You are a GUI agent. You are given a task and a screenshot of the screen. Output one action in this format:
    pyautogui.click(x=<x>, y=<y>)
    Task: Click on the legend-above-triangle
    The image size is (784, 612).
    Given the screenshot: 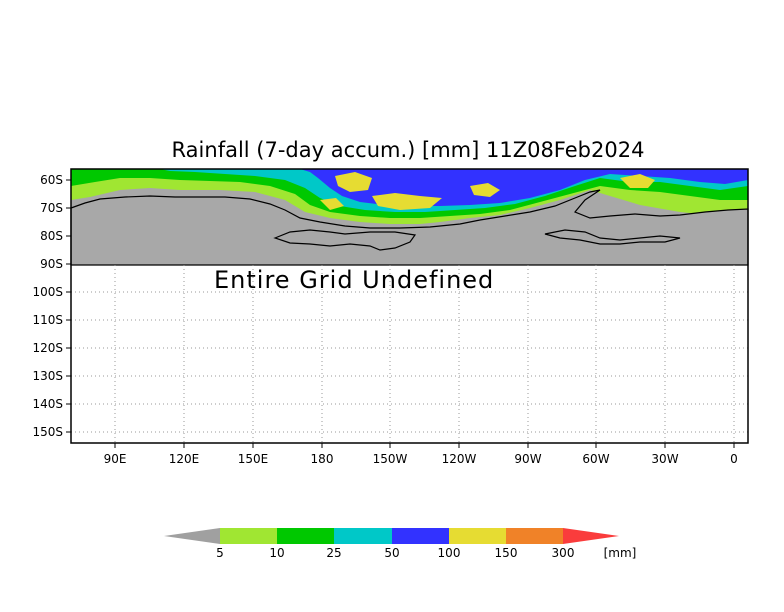 What is the action you would take?
    pyautogui.click(x=591, y=536)
    